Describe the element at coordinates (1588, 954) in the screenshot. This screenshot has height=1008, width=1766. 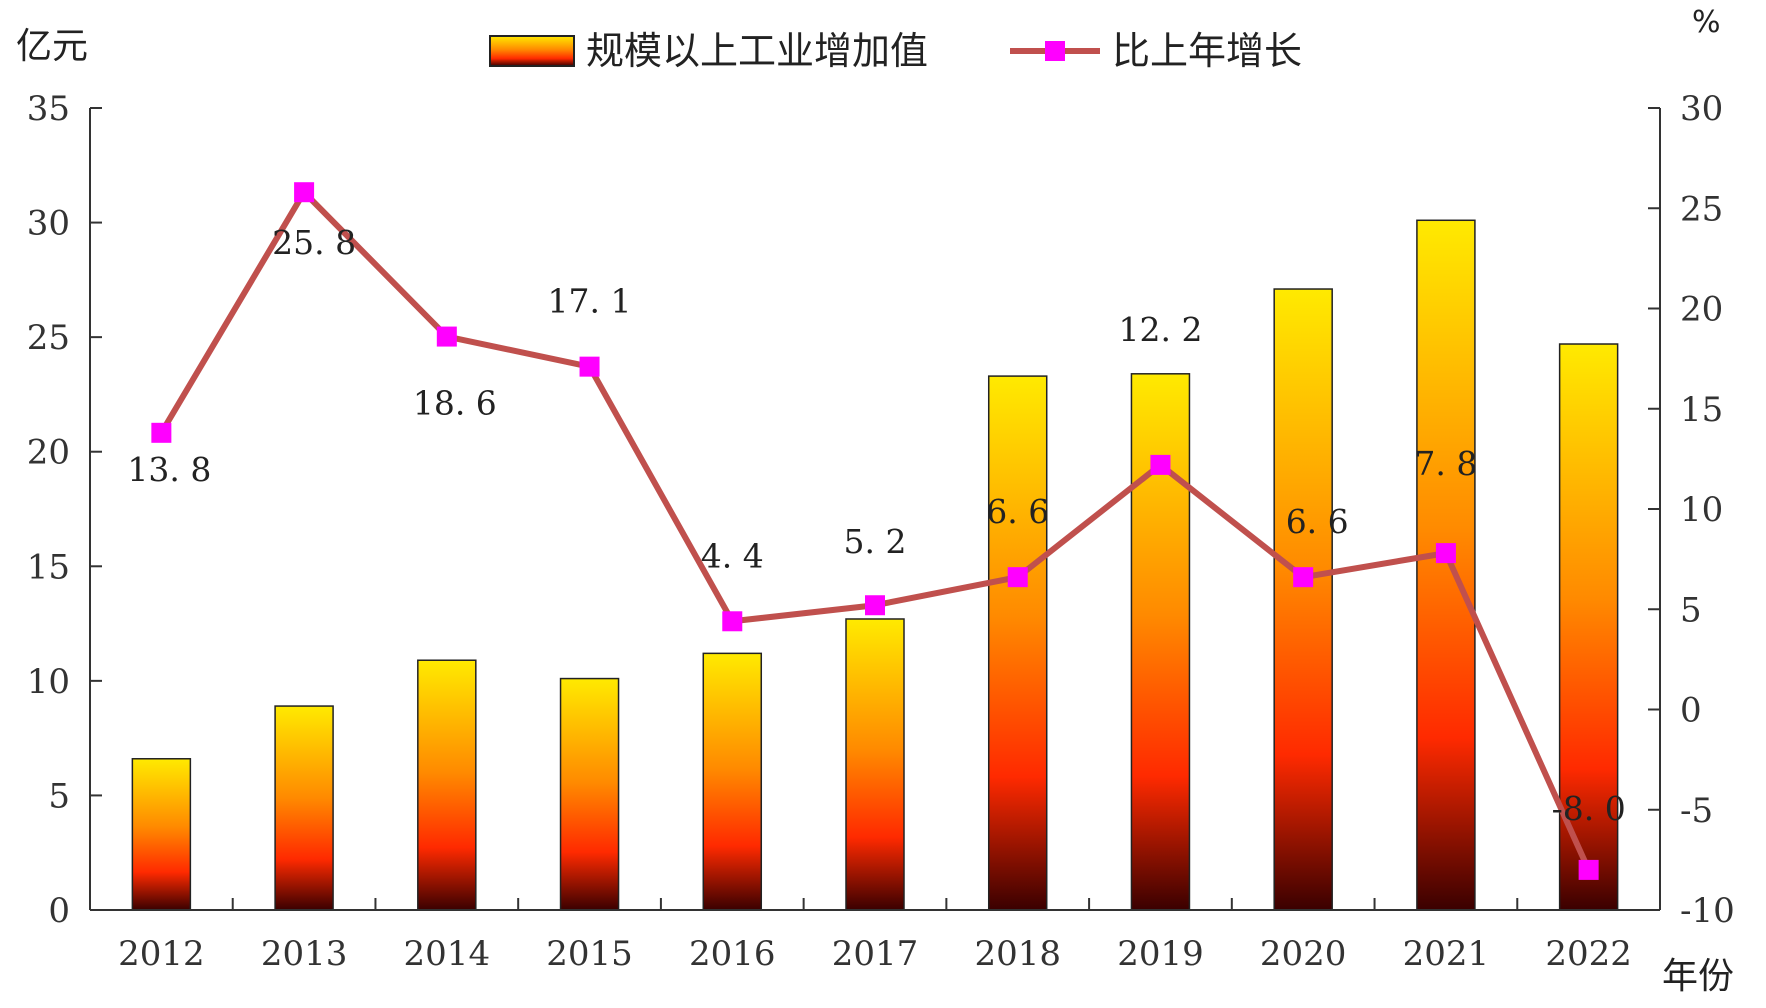
I see `x-tick-label: 2022` at that location.